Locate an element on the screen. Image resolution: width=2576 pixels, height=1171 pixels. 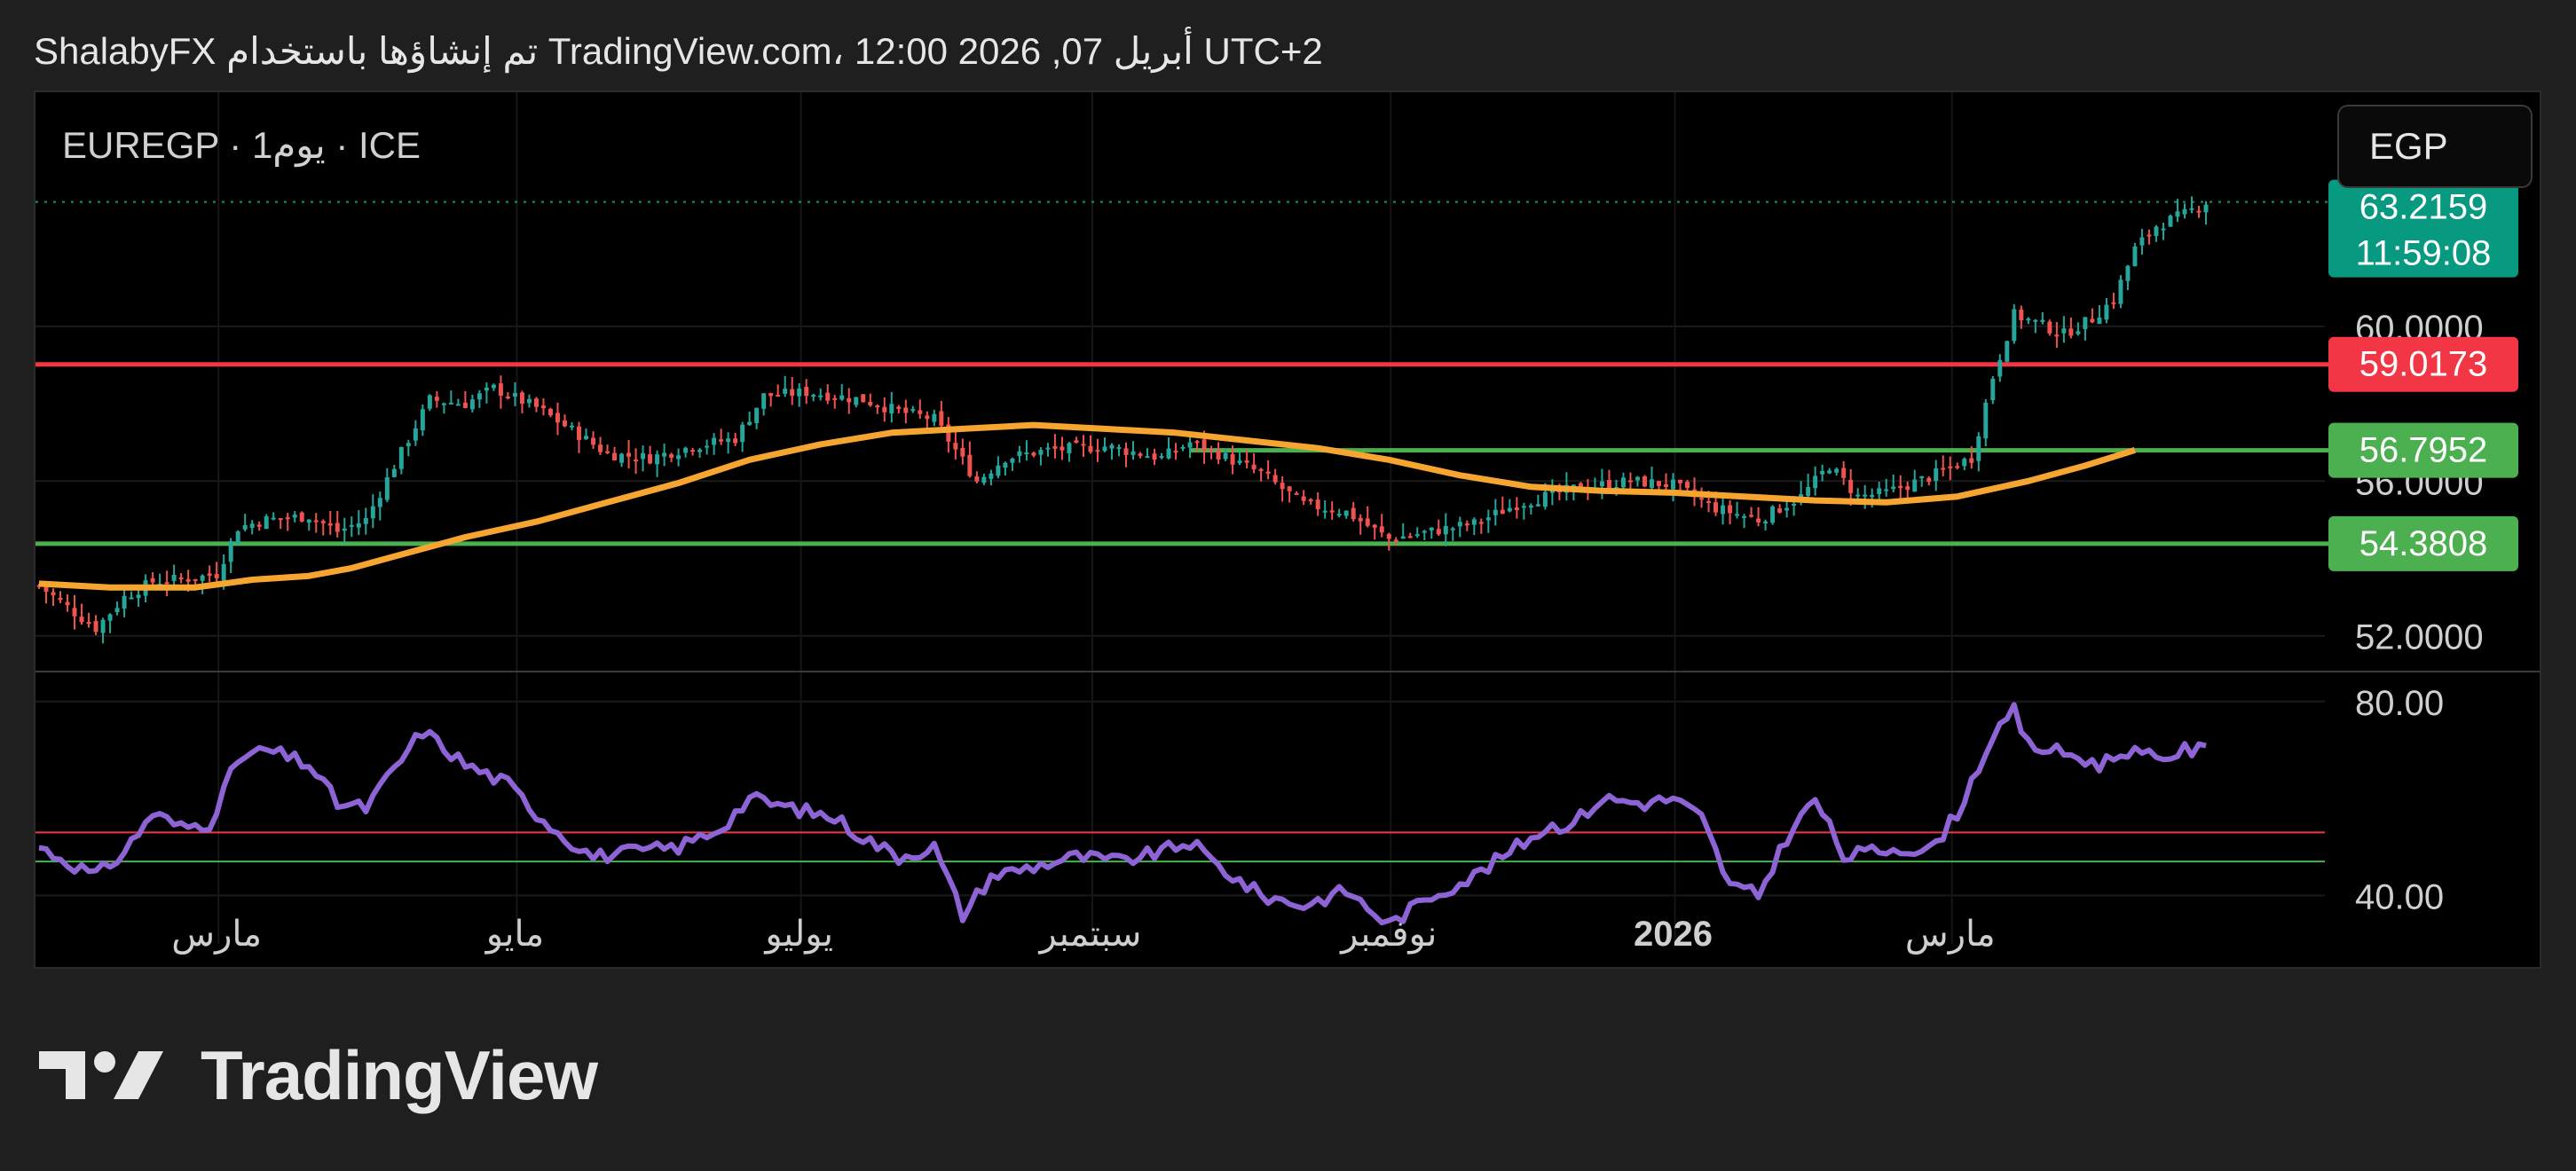
ma-layer is located at coordinates (1087, 506).